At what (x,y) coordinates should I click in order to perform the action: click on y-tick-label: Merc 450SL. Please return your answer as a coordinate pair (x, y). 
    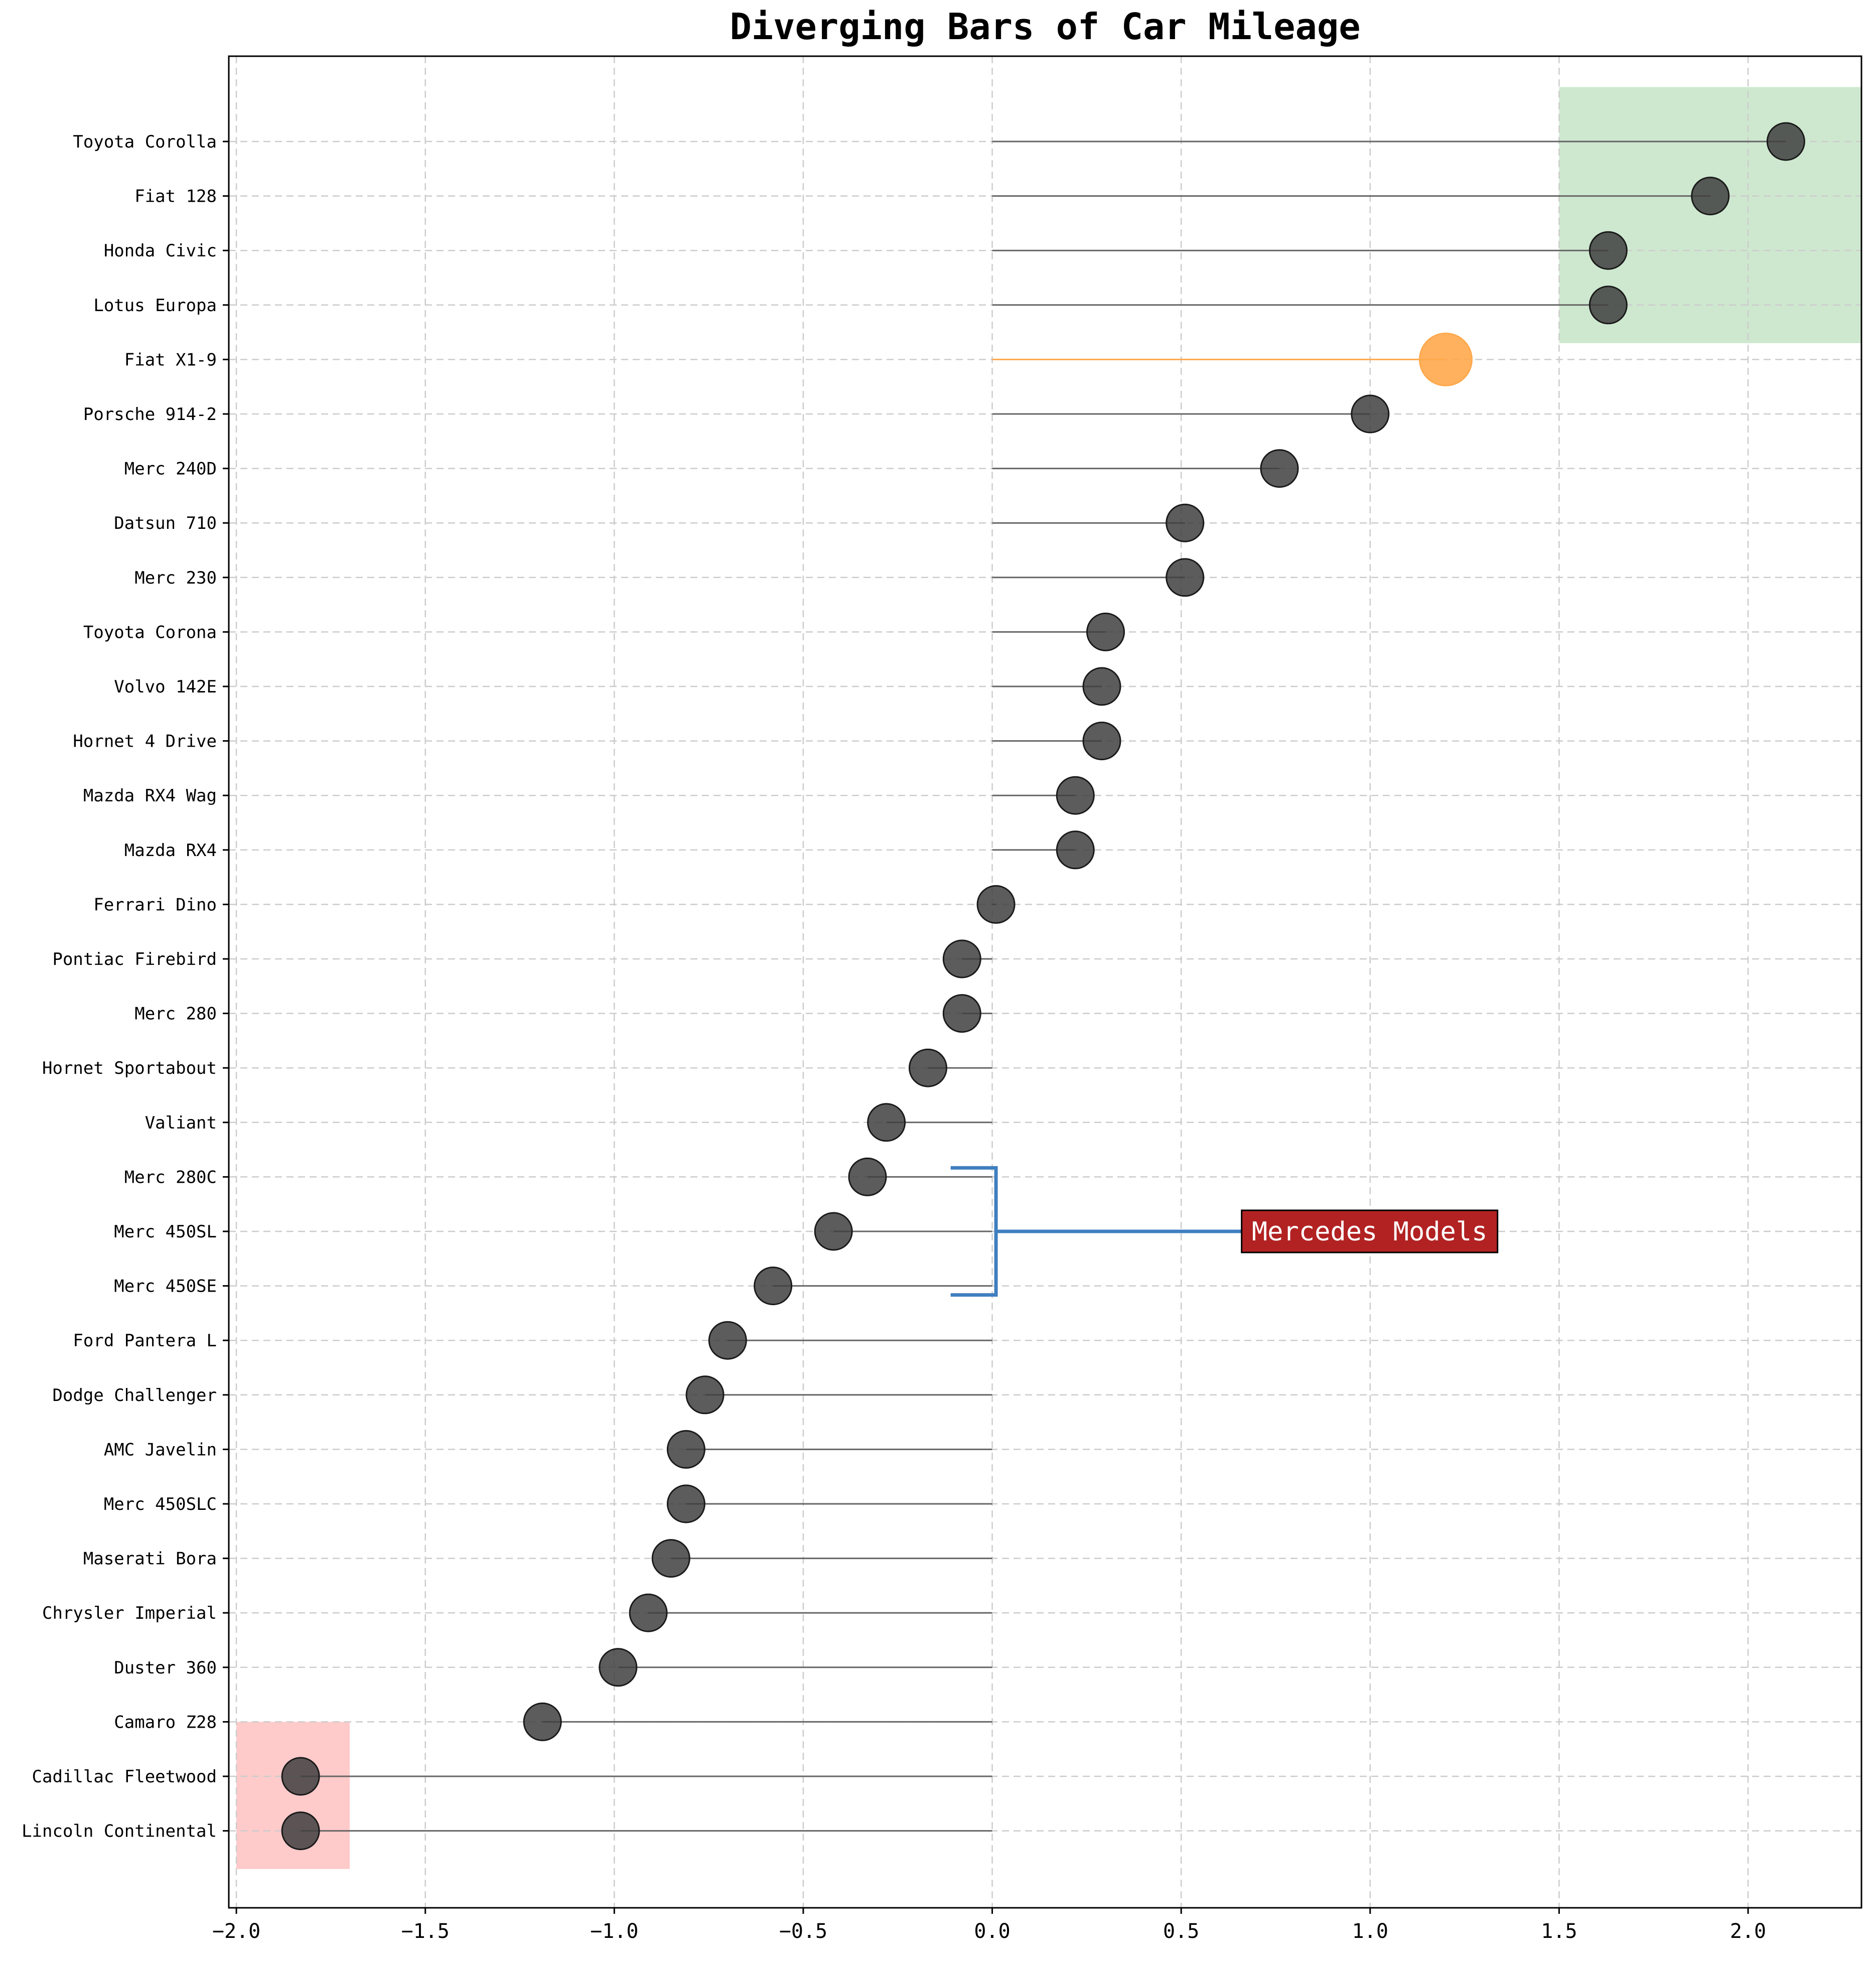
    Looking at the image, I should click on (165, 1232).